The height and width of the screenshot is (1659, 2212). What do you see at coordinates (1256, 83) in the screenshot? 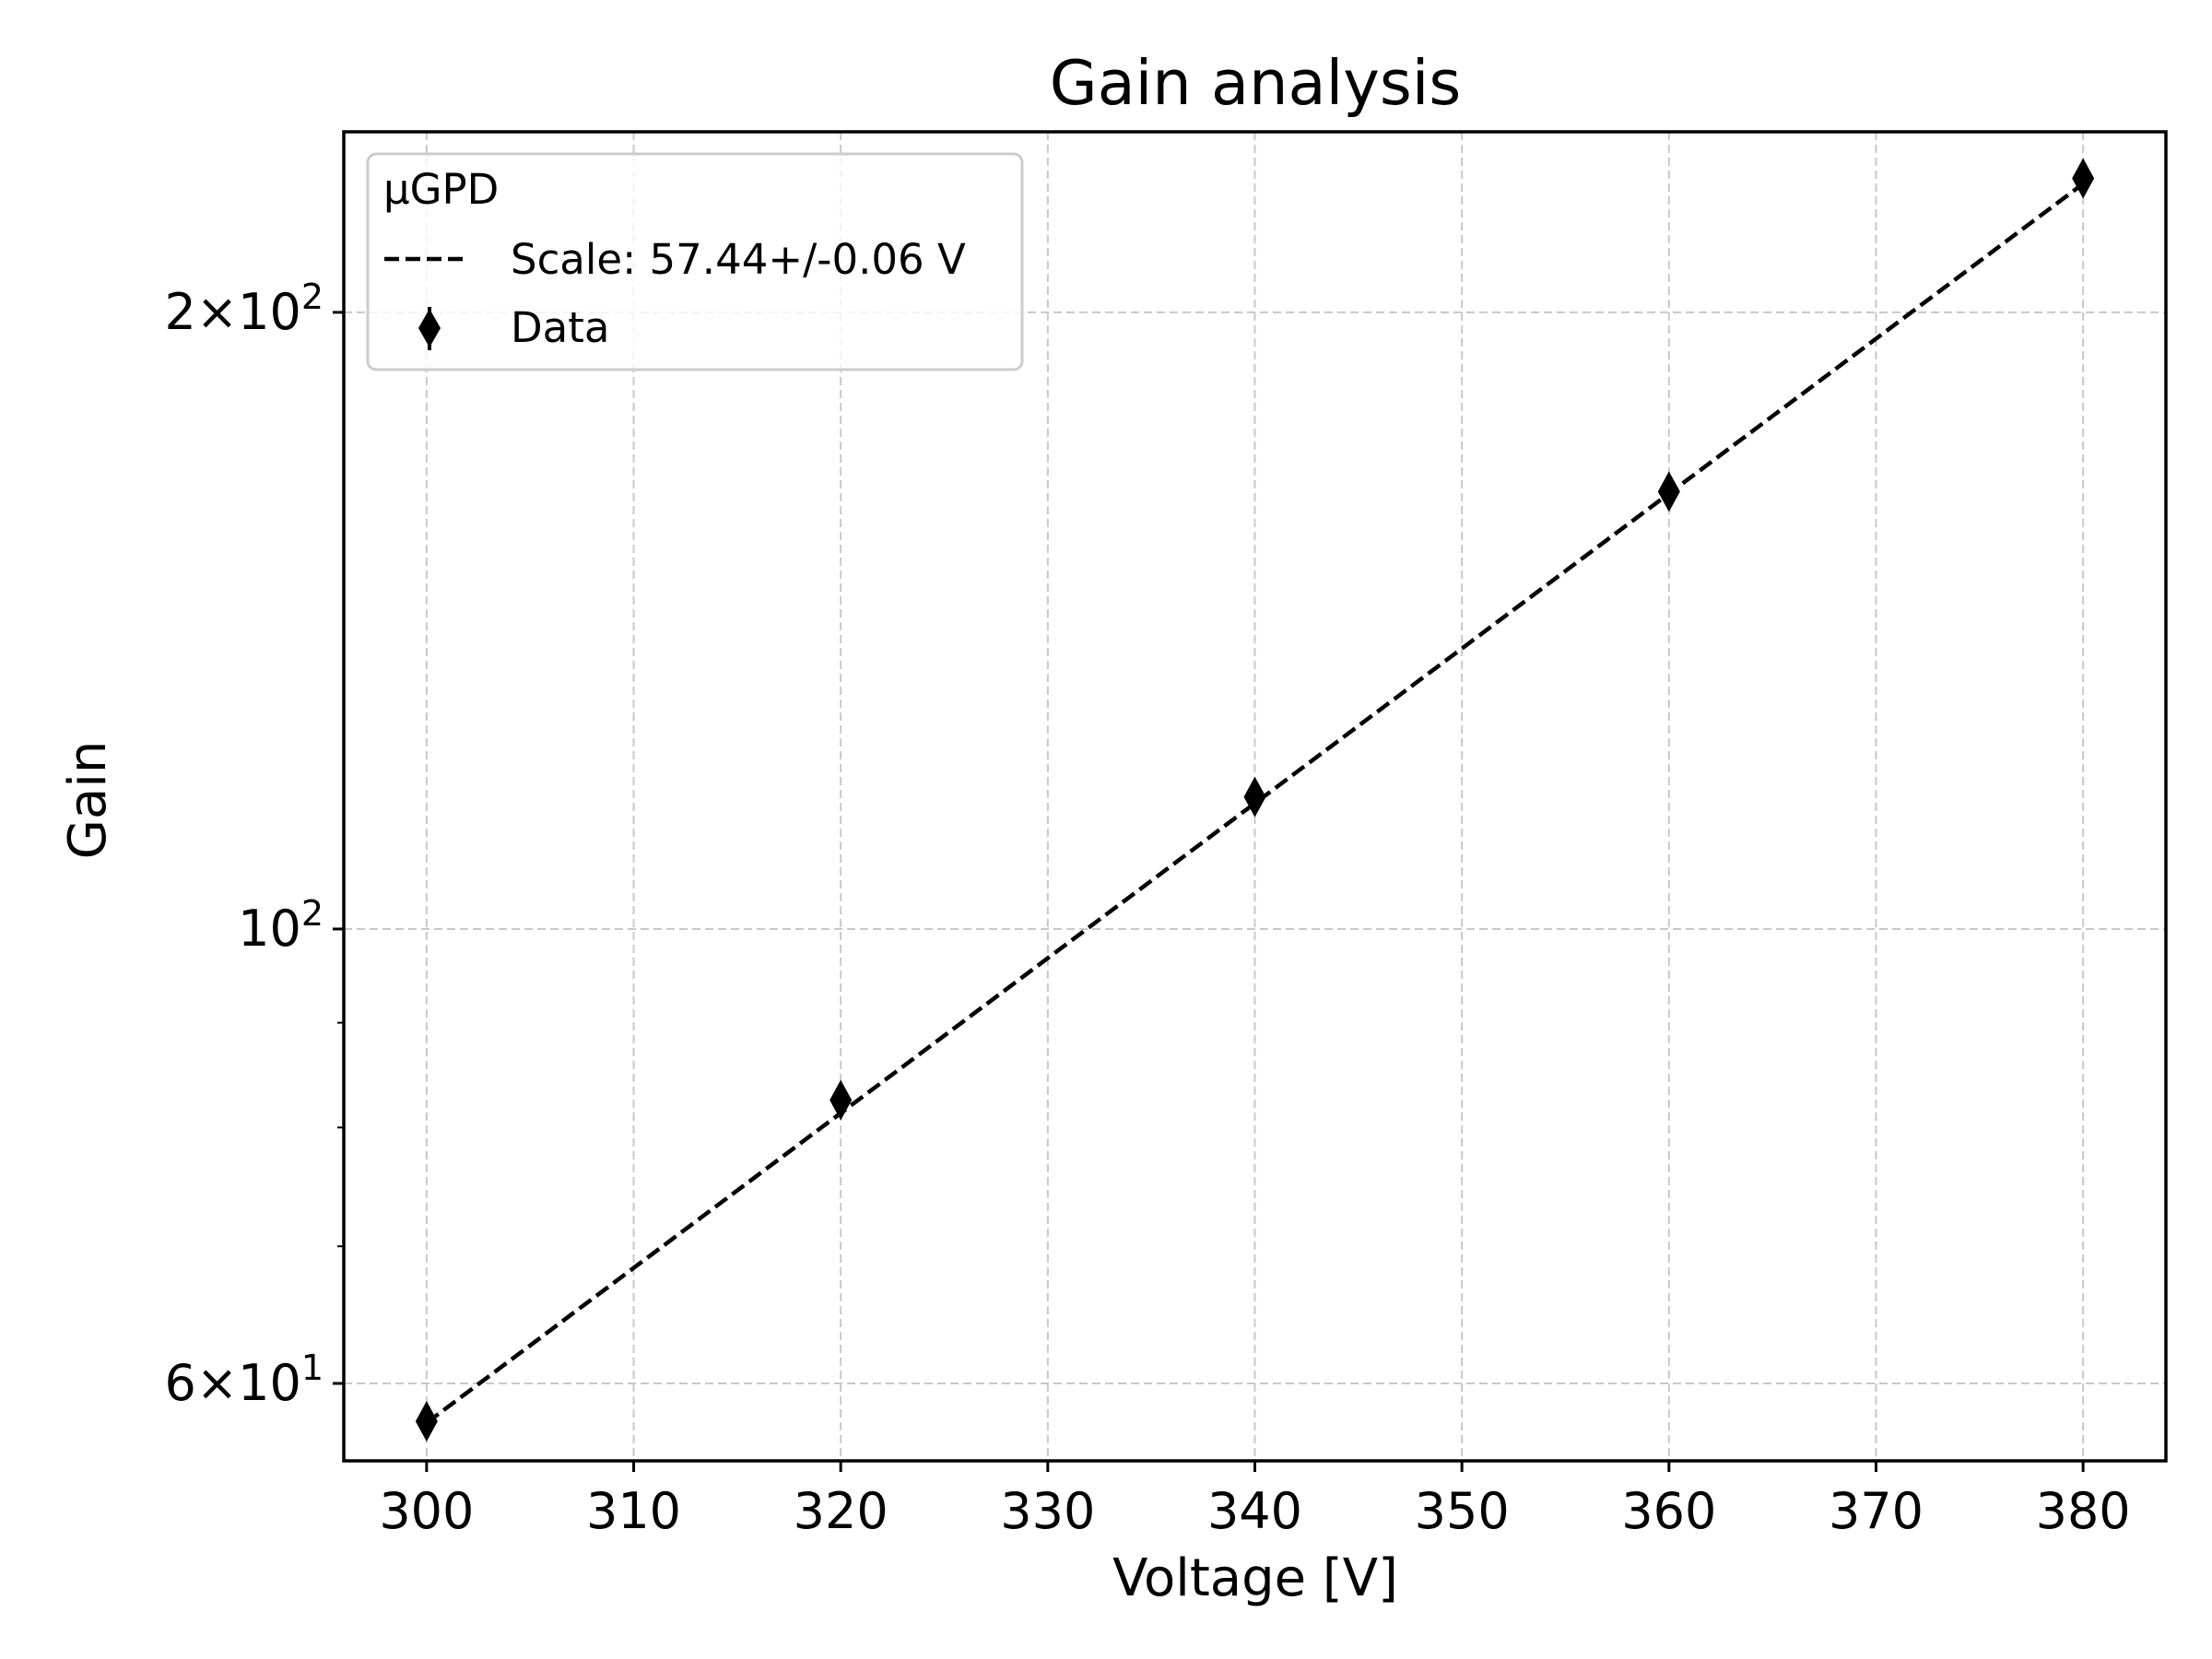
I see `chart-title: Gain analysis` at bounding box center [1256, 83].